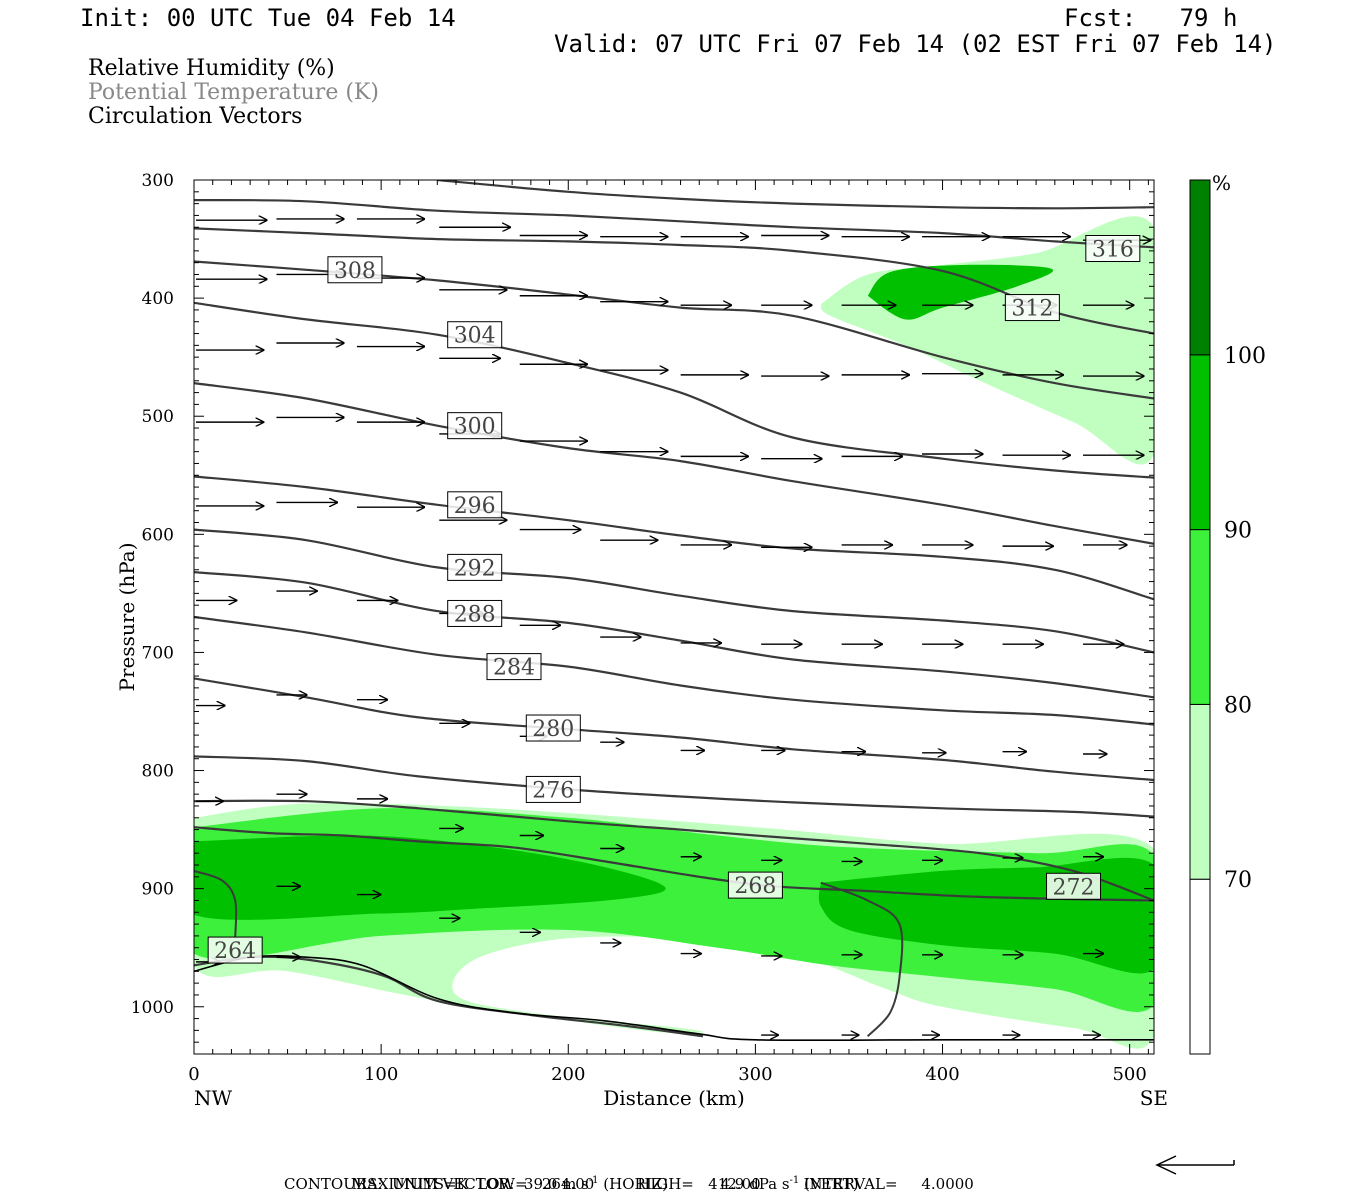 The height and width of the screenshot is (1200, 1350). Describe the element at coordinates (755, 1074) in the screenshot. I see `x-tick-label: 300` at that location.